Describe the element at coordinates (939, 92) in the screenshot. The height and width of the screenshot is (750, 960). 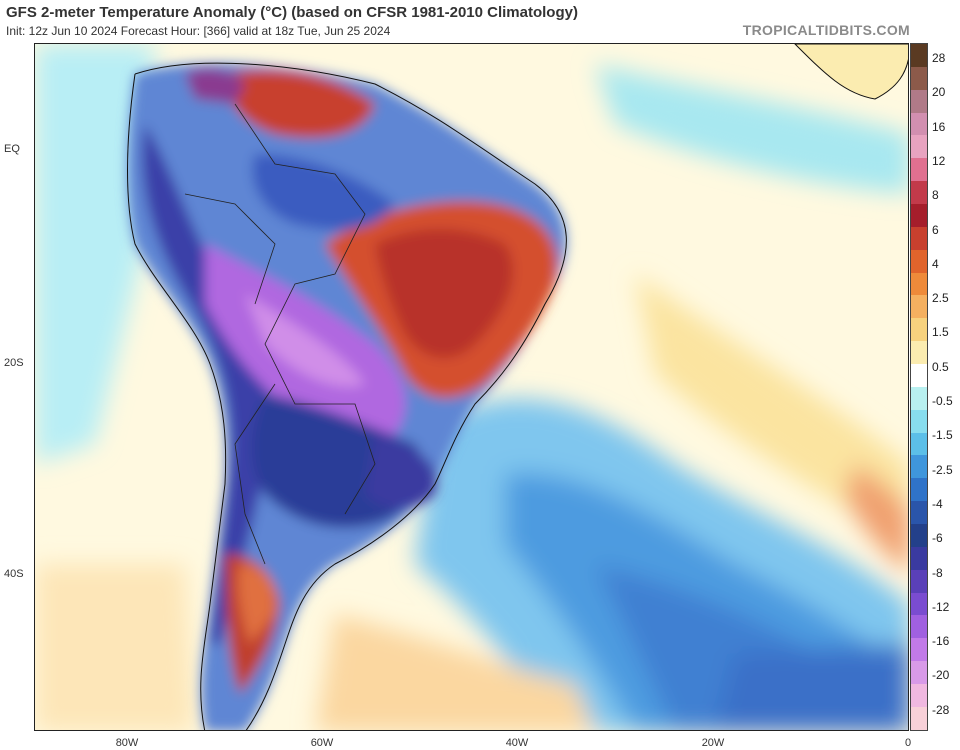
I see `colorbar-label: 20` at that location.